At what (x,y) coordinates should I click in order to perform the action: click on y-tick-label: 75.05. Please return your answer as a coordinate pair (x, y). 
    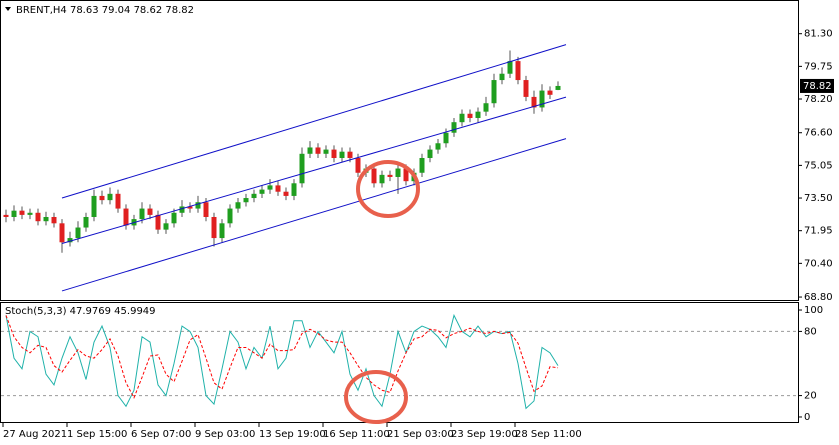
    Looking at the image, I should click on (818, 165).